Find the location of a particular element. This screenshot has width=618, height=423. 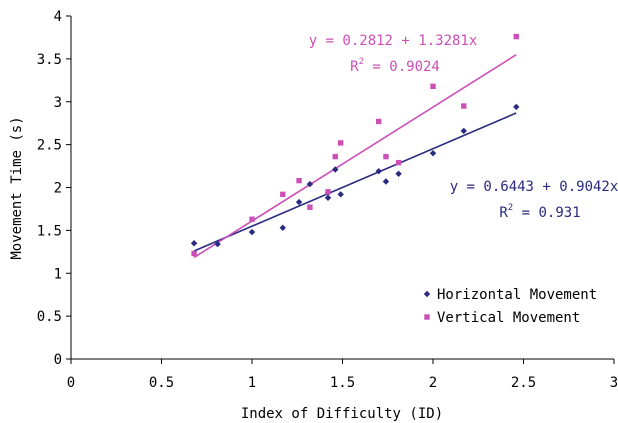

y-tick-label: 0.5 is located at coordinates (49, 317).